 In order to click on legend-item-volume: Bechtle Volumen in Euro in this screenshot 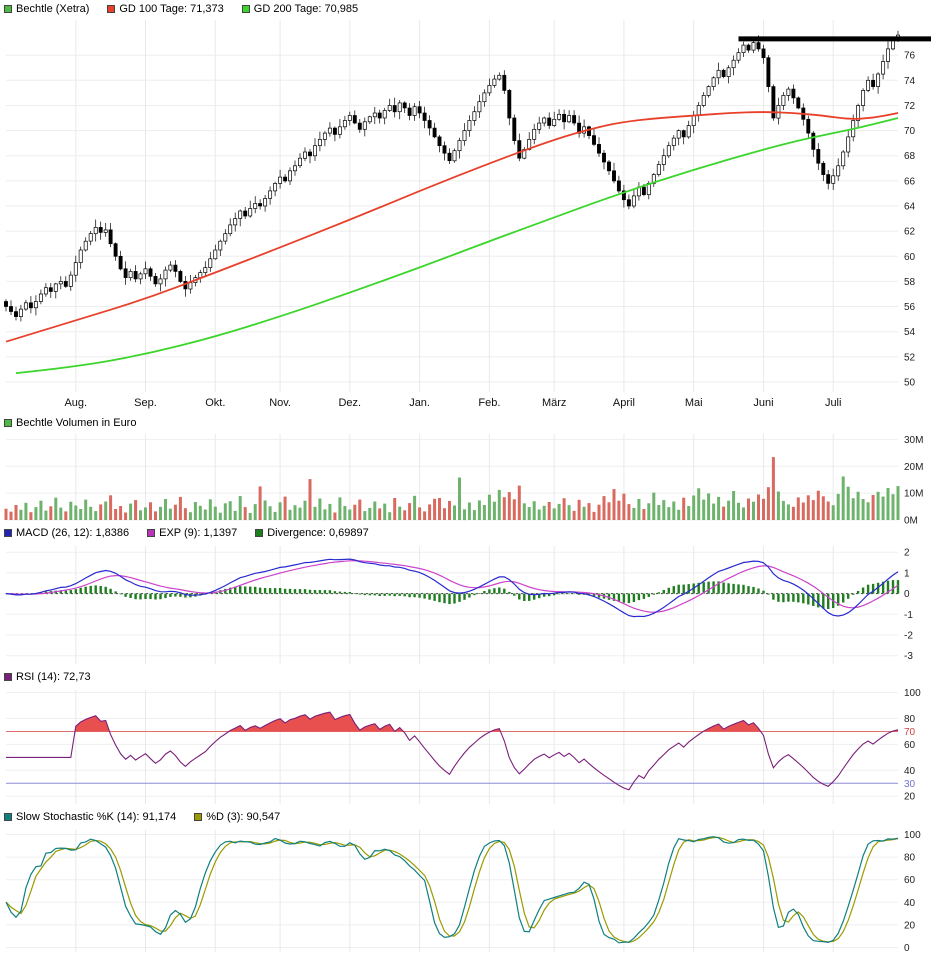, I will do `click(70, 423)`.